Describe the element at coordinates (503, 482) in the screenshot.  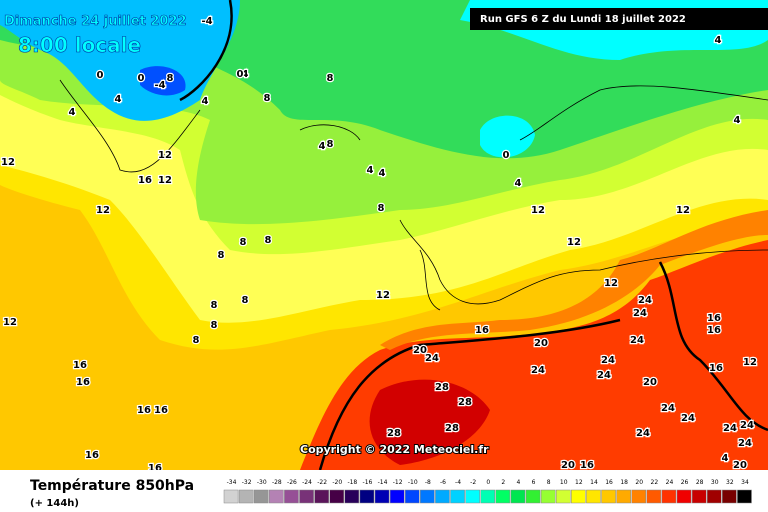
I see `legend-label: 2` at that location.